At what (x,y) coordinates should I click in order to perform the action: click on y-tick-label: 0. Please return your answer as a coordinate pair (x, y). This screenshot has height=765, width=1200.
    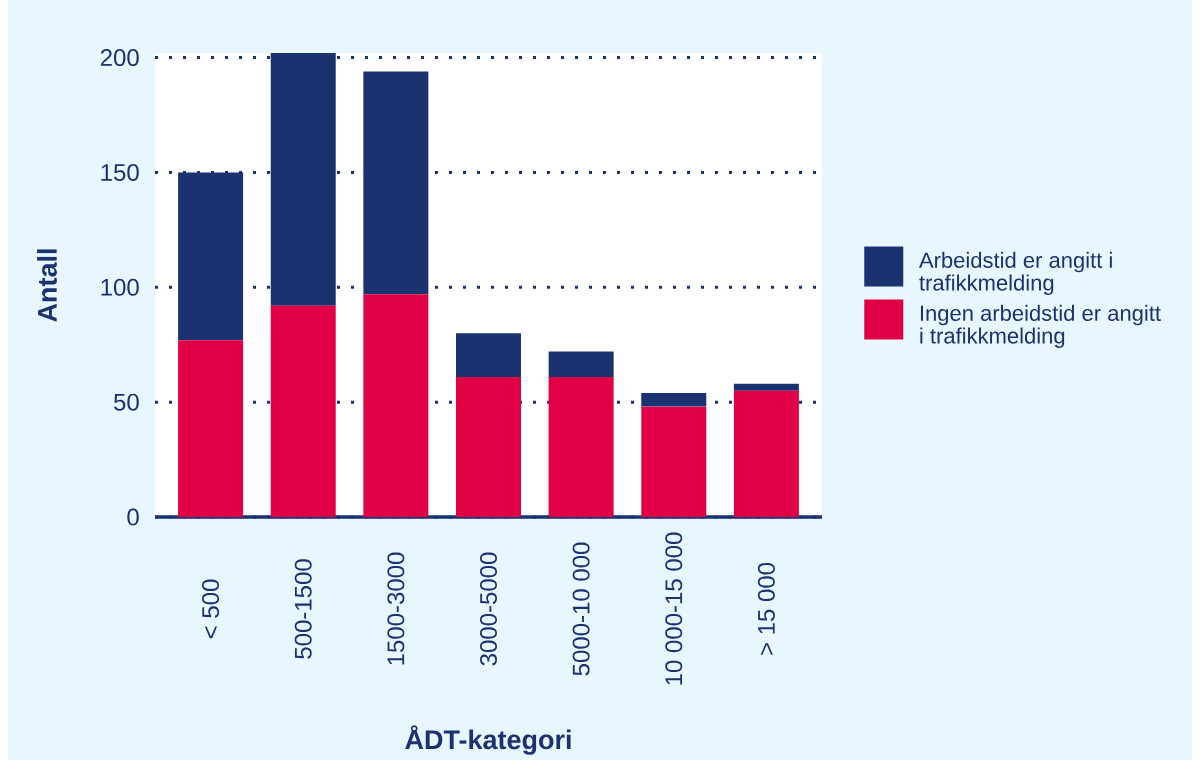
    Looking at the image, I should click on (133, 517).